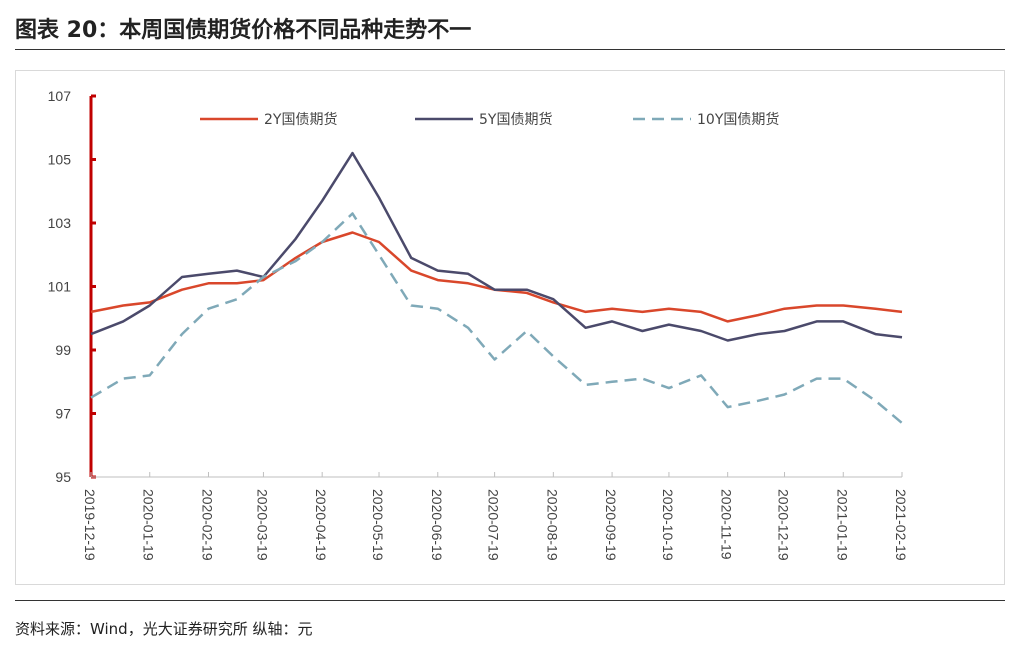 This screenshot has width=1011, height=652. Describe the element at coordinates (243, 30) in the screenshot. I see `figure-title: 图表 20：本周国债期货价格不同品种走势不一` at that location.